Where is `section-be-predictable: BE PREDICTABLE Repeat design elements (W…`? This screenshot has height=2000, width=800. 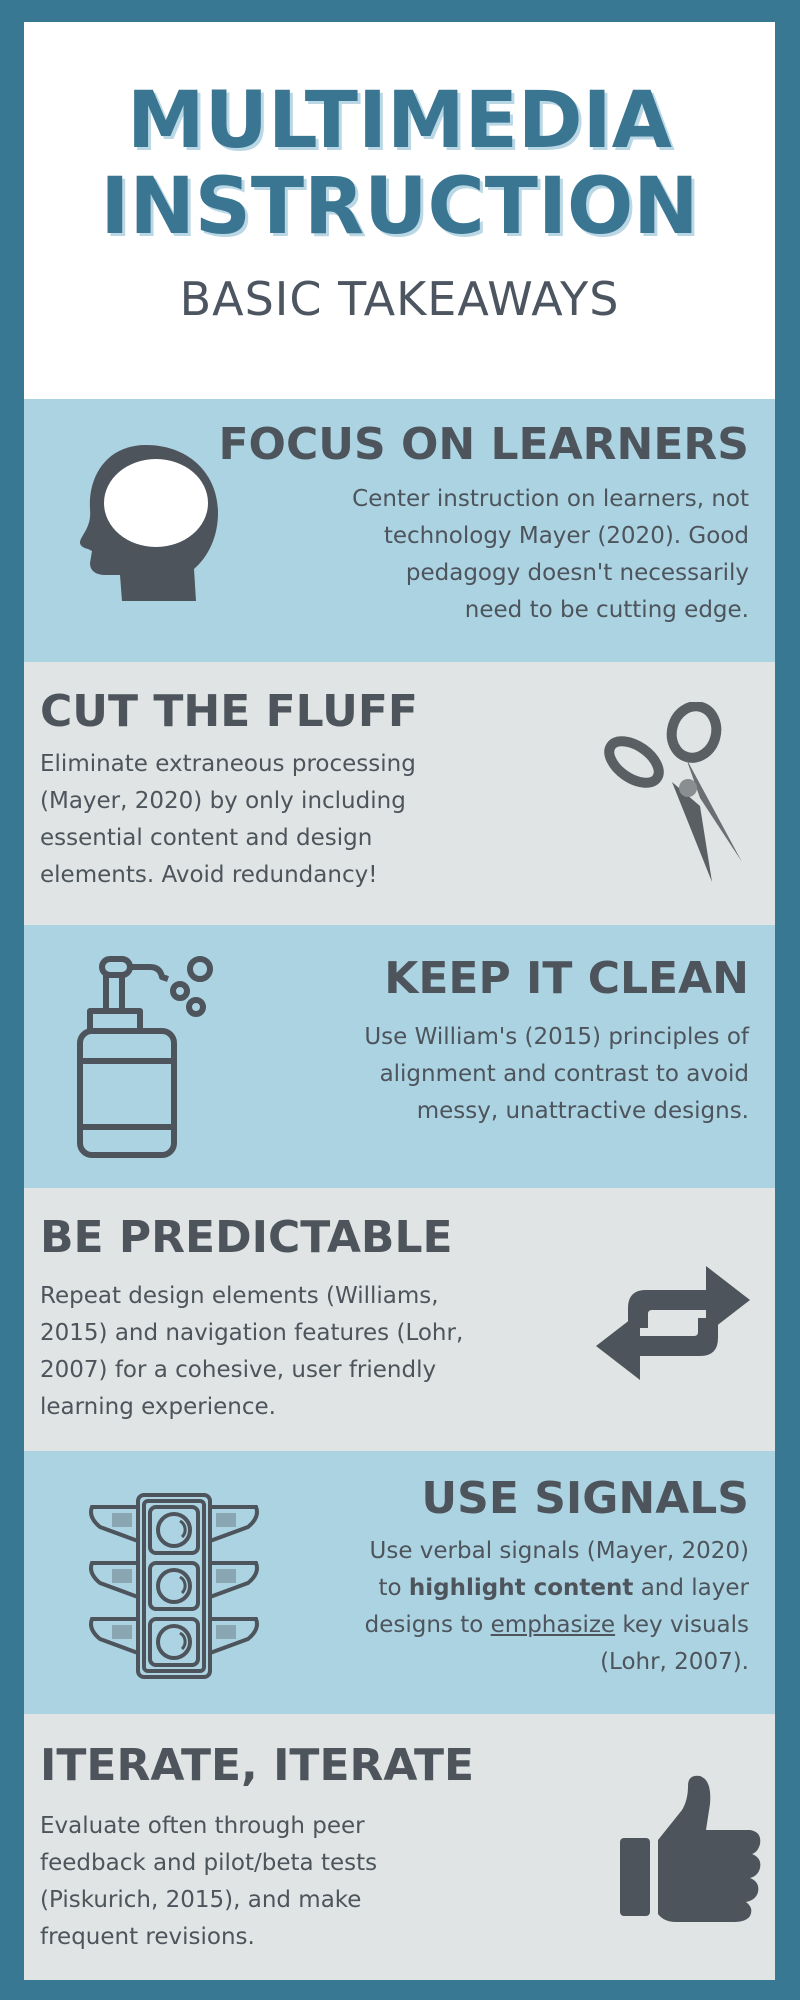 section-be-predictable: BE PREDICTABLE Repeat design elements (W… is located at coordinates (399, 1319).